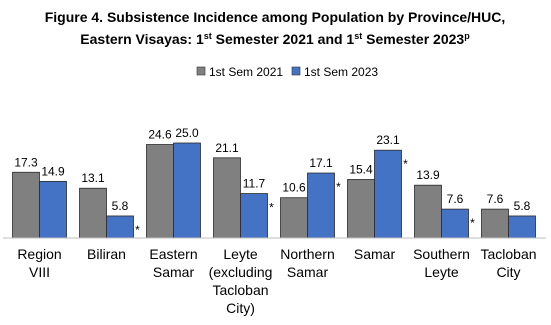 Image resolution: width=551 pixels, height=325 pixels. I want to click on legend-label: 1st Sem 2023, so click(341, 72).